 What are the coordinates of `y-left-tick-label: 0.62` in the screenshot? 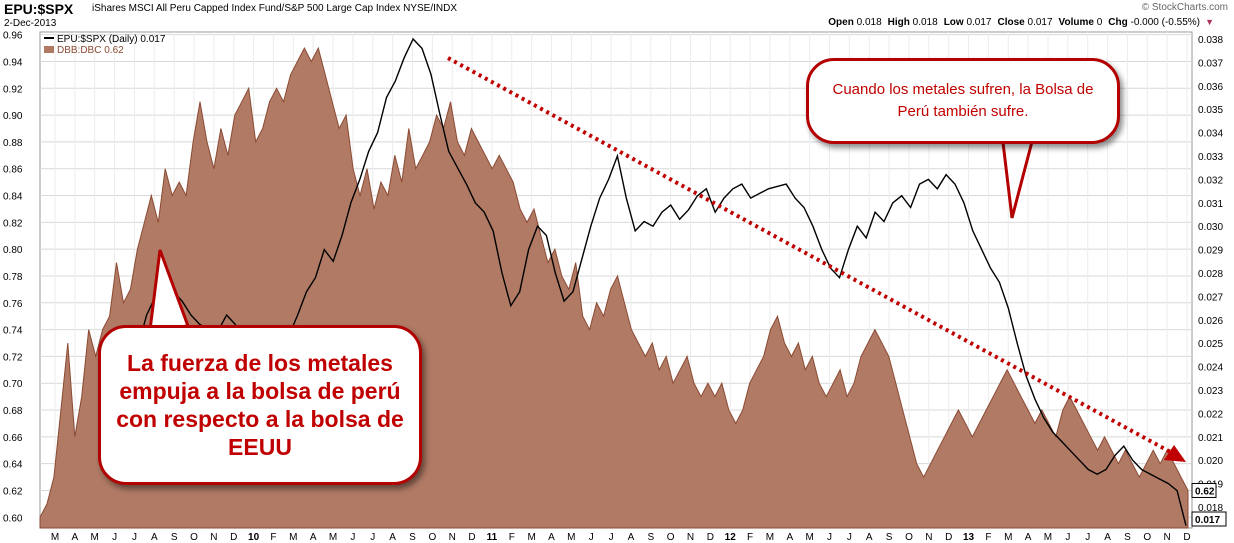 It's located at (13, 491).